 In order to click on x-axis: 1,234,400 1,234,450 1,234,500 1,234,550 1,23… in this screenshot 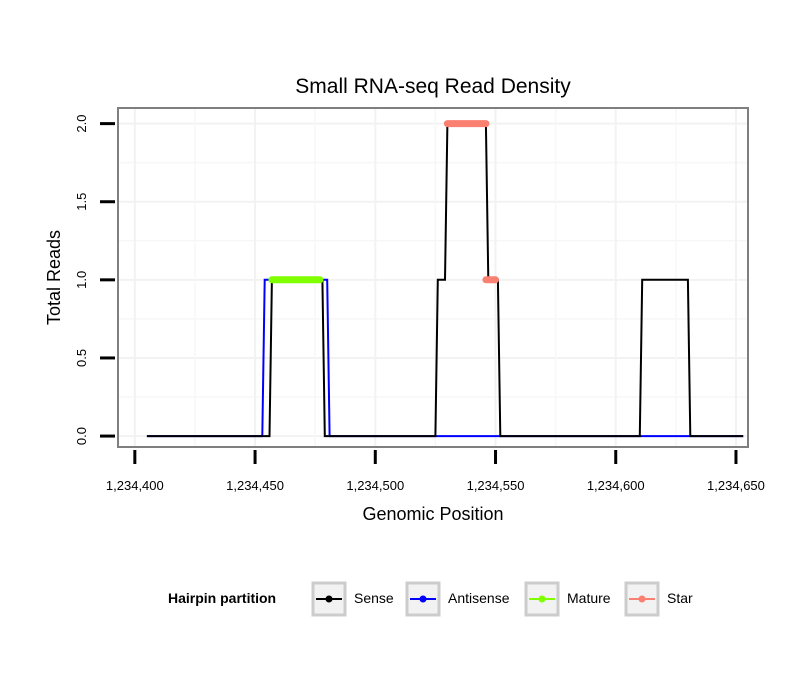, I will do `click(435, 471)`.